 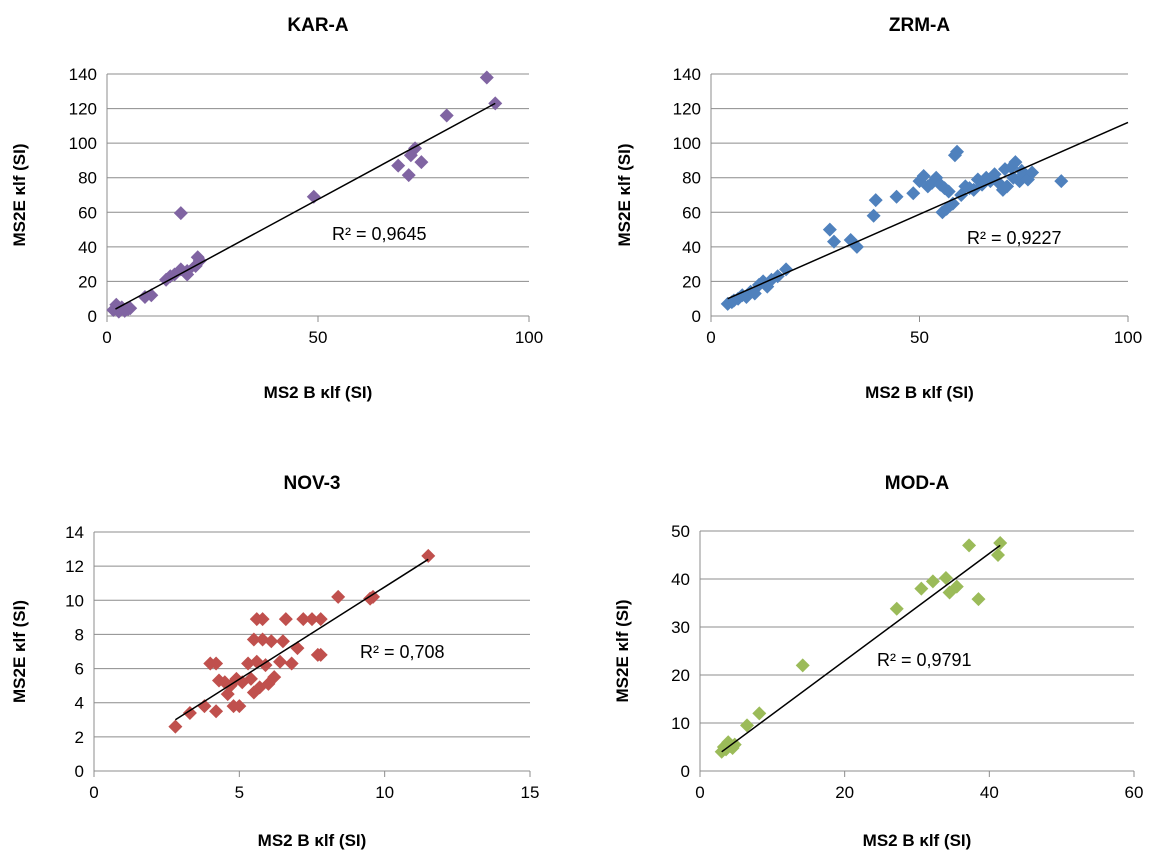 I want to click on y-tick-label: 6, so click(x=79, y=669).